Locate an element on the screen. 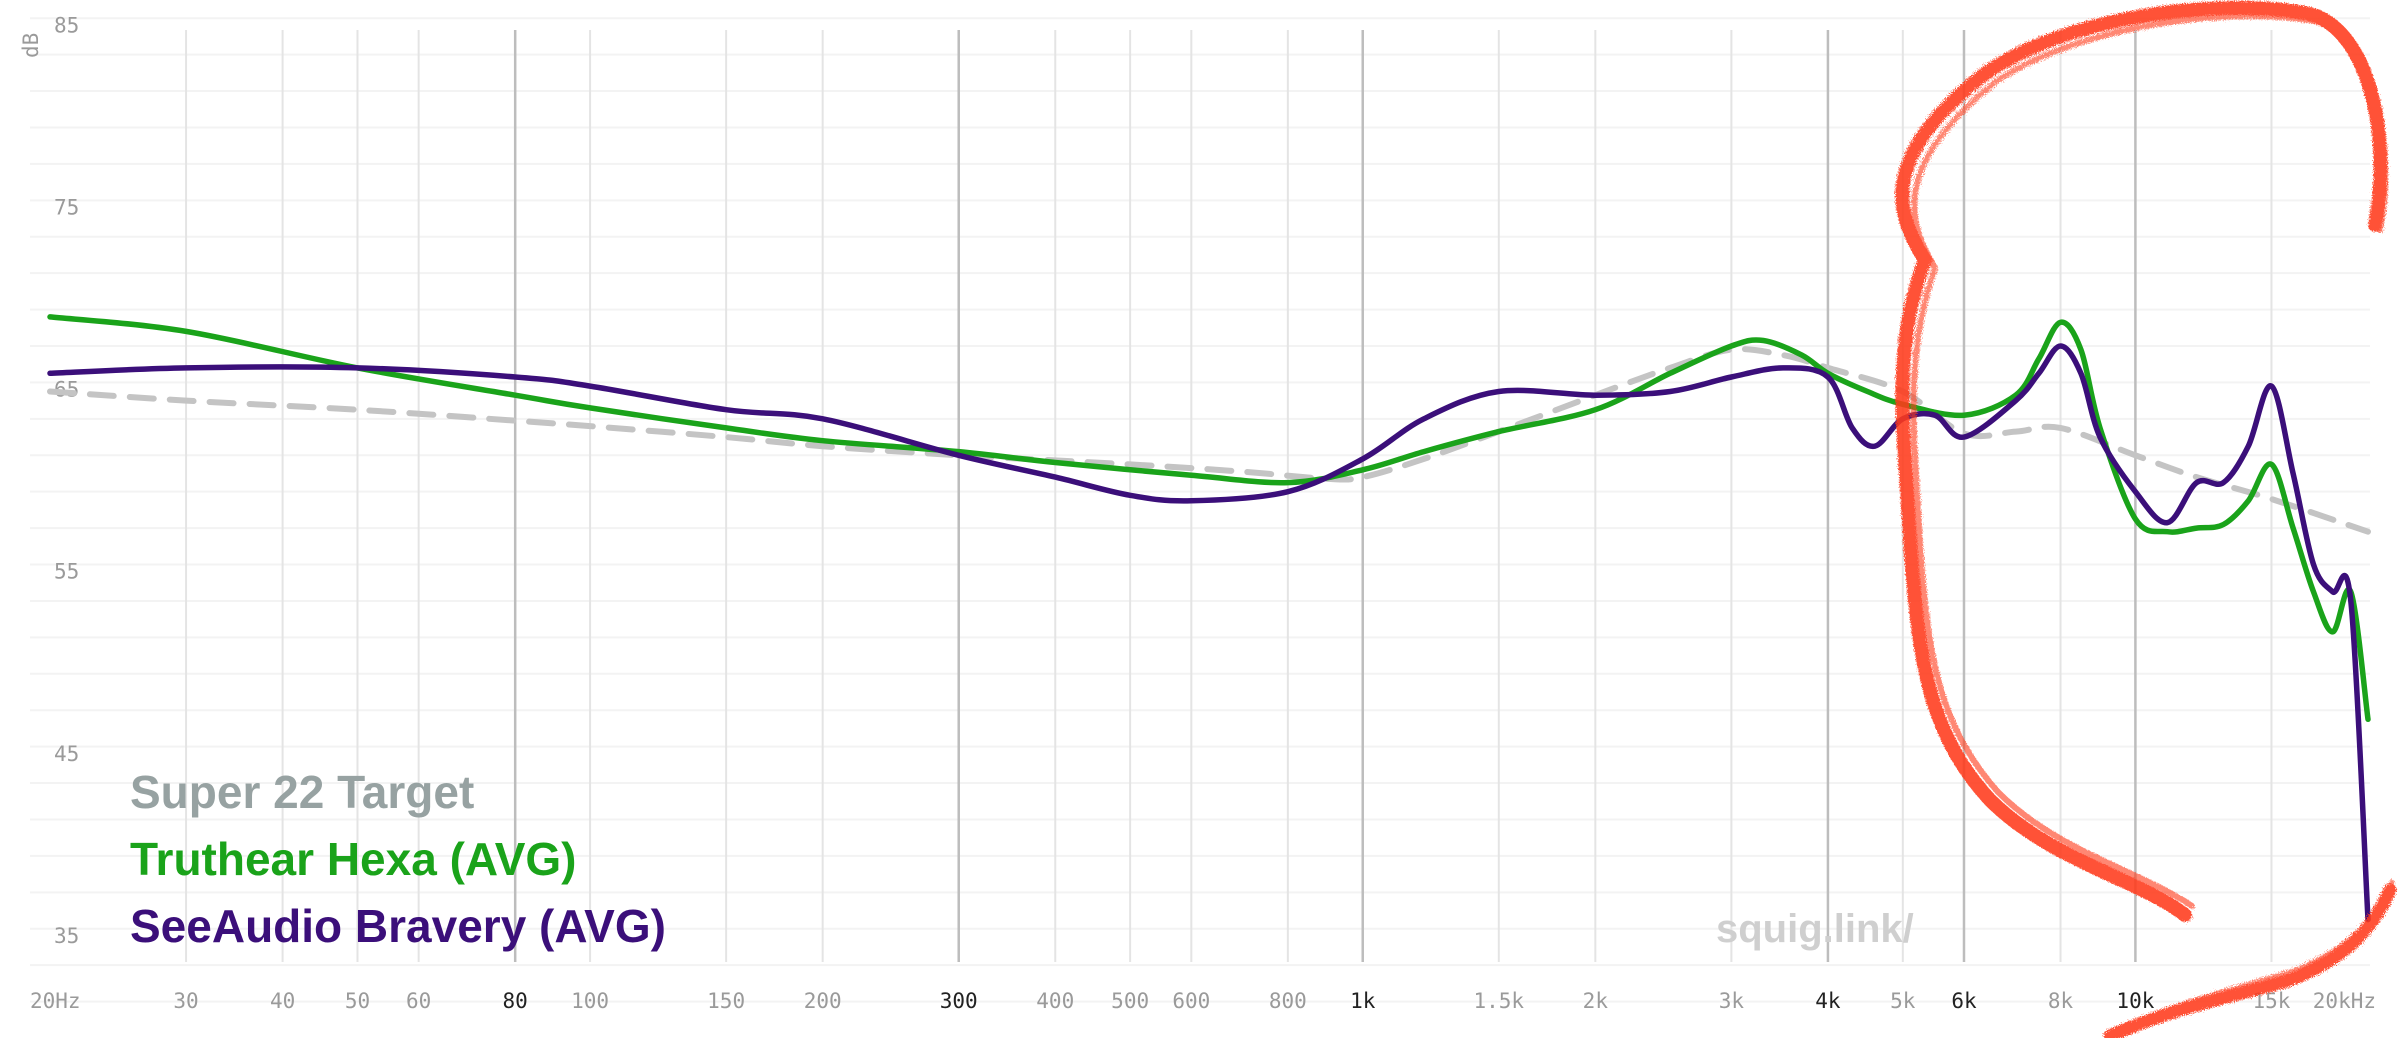 This screenshot has width=2400, height=1038. x-tick-label: 500 is located at coordinates (1130, 1001).